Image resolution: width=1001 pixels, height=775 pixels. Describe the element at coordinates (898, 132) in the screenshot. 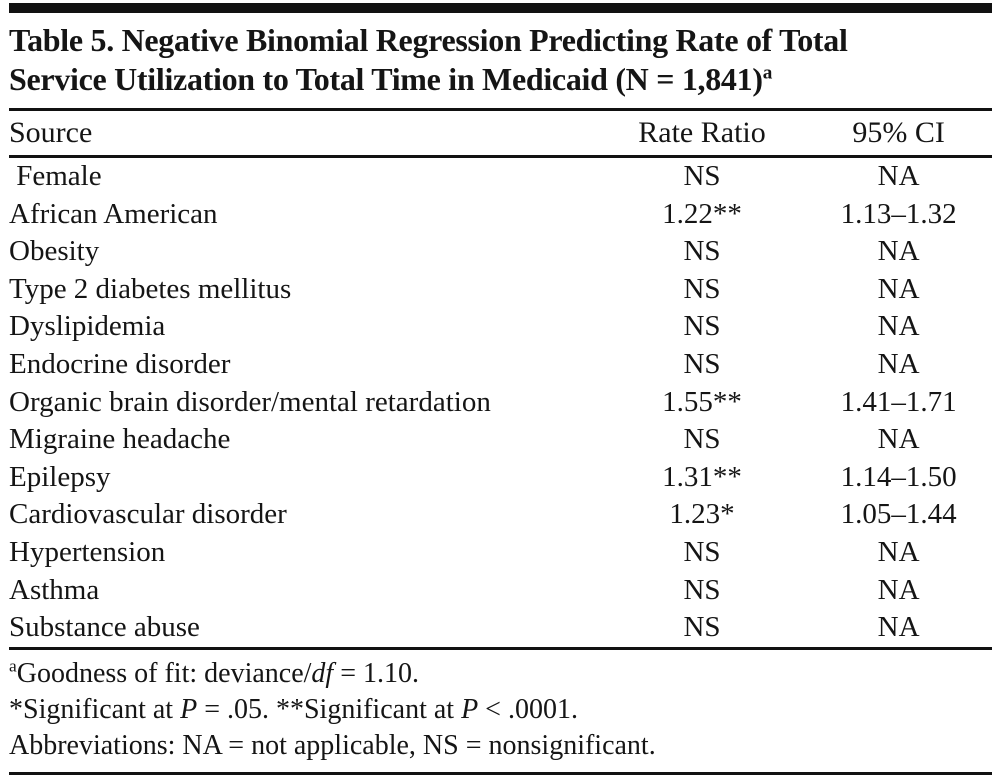

I see `column-header-ci: 95% CI` at that location.